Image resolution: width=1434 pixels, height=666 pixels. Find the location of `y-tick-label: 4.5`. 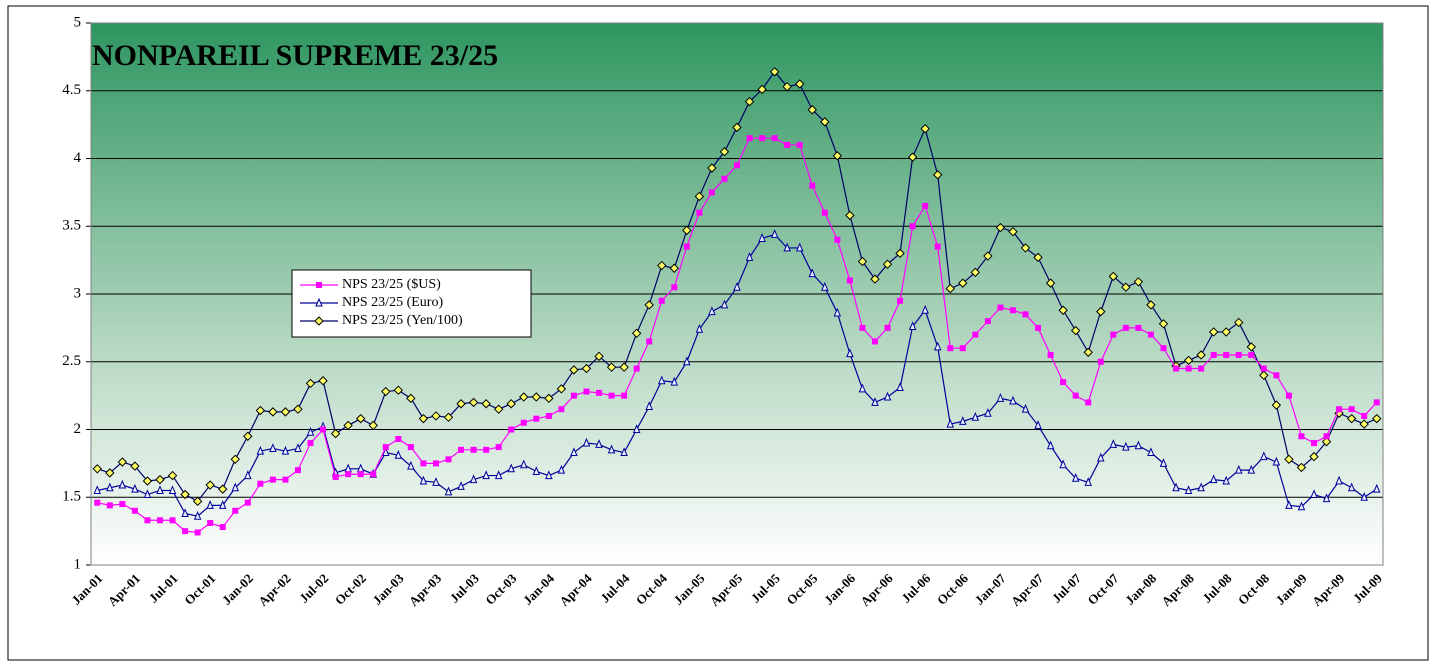

y-tick-label: 4.5 is located at coordinates (71, 90).